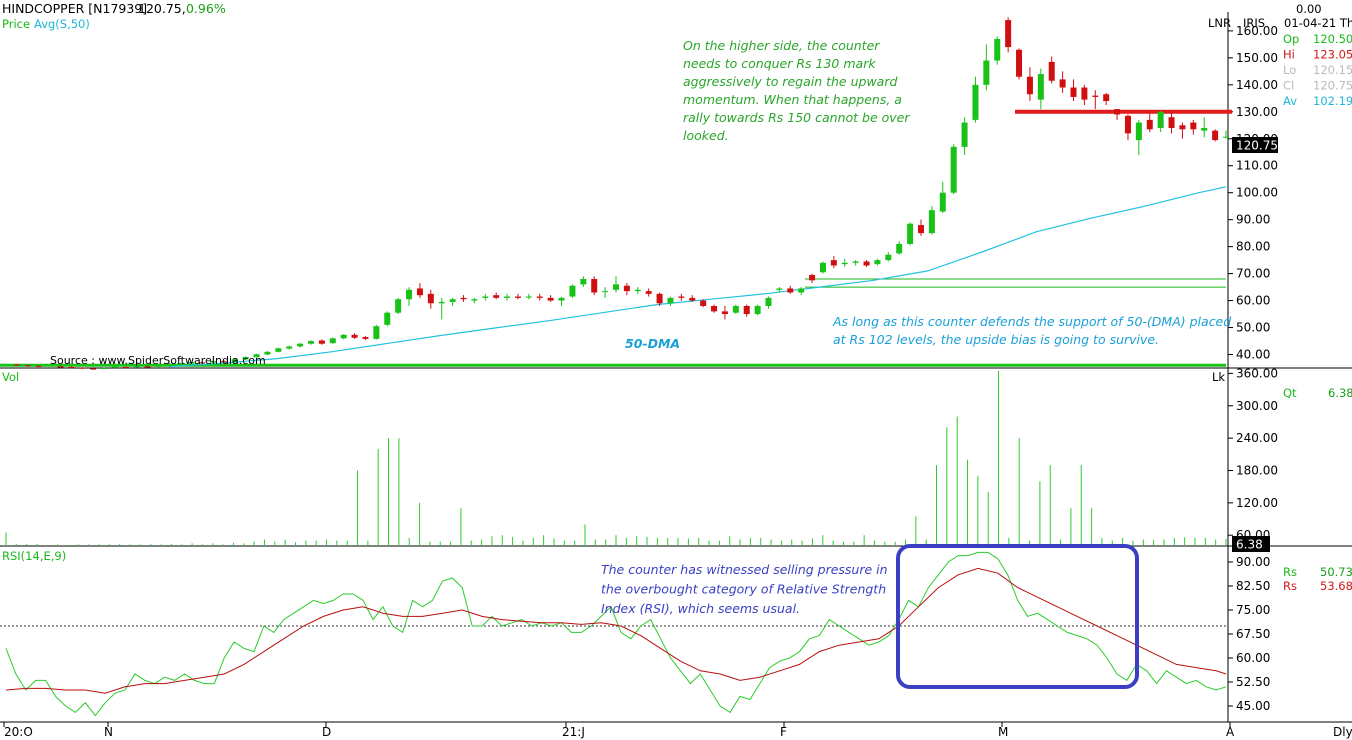 The width and height of the screenshot is (1352, 740). I want to click on x-tick-label: N, so click(108, 732).